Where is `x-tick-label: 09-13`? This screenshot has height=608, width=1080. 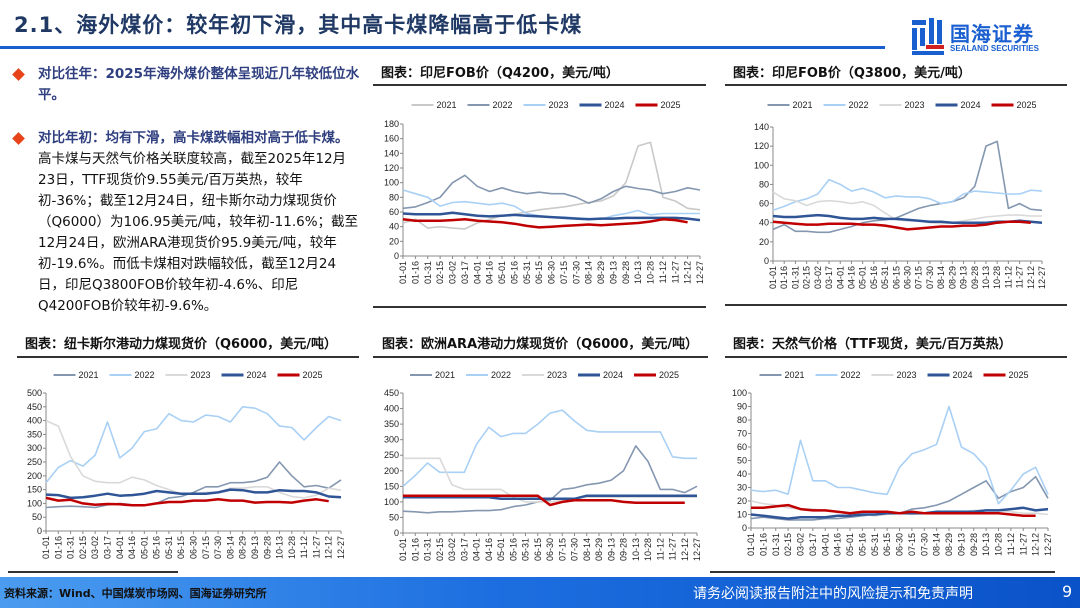 x-tick-label: 09-13 is located at coordinates (964, 277).